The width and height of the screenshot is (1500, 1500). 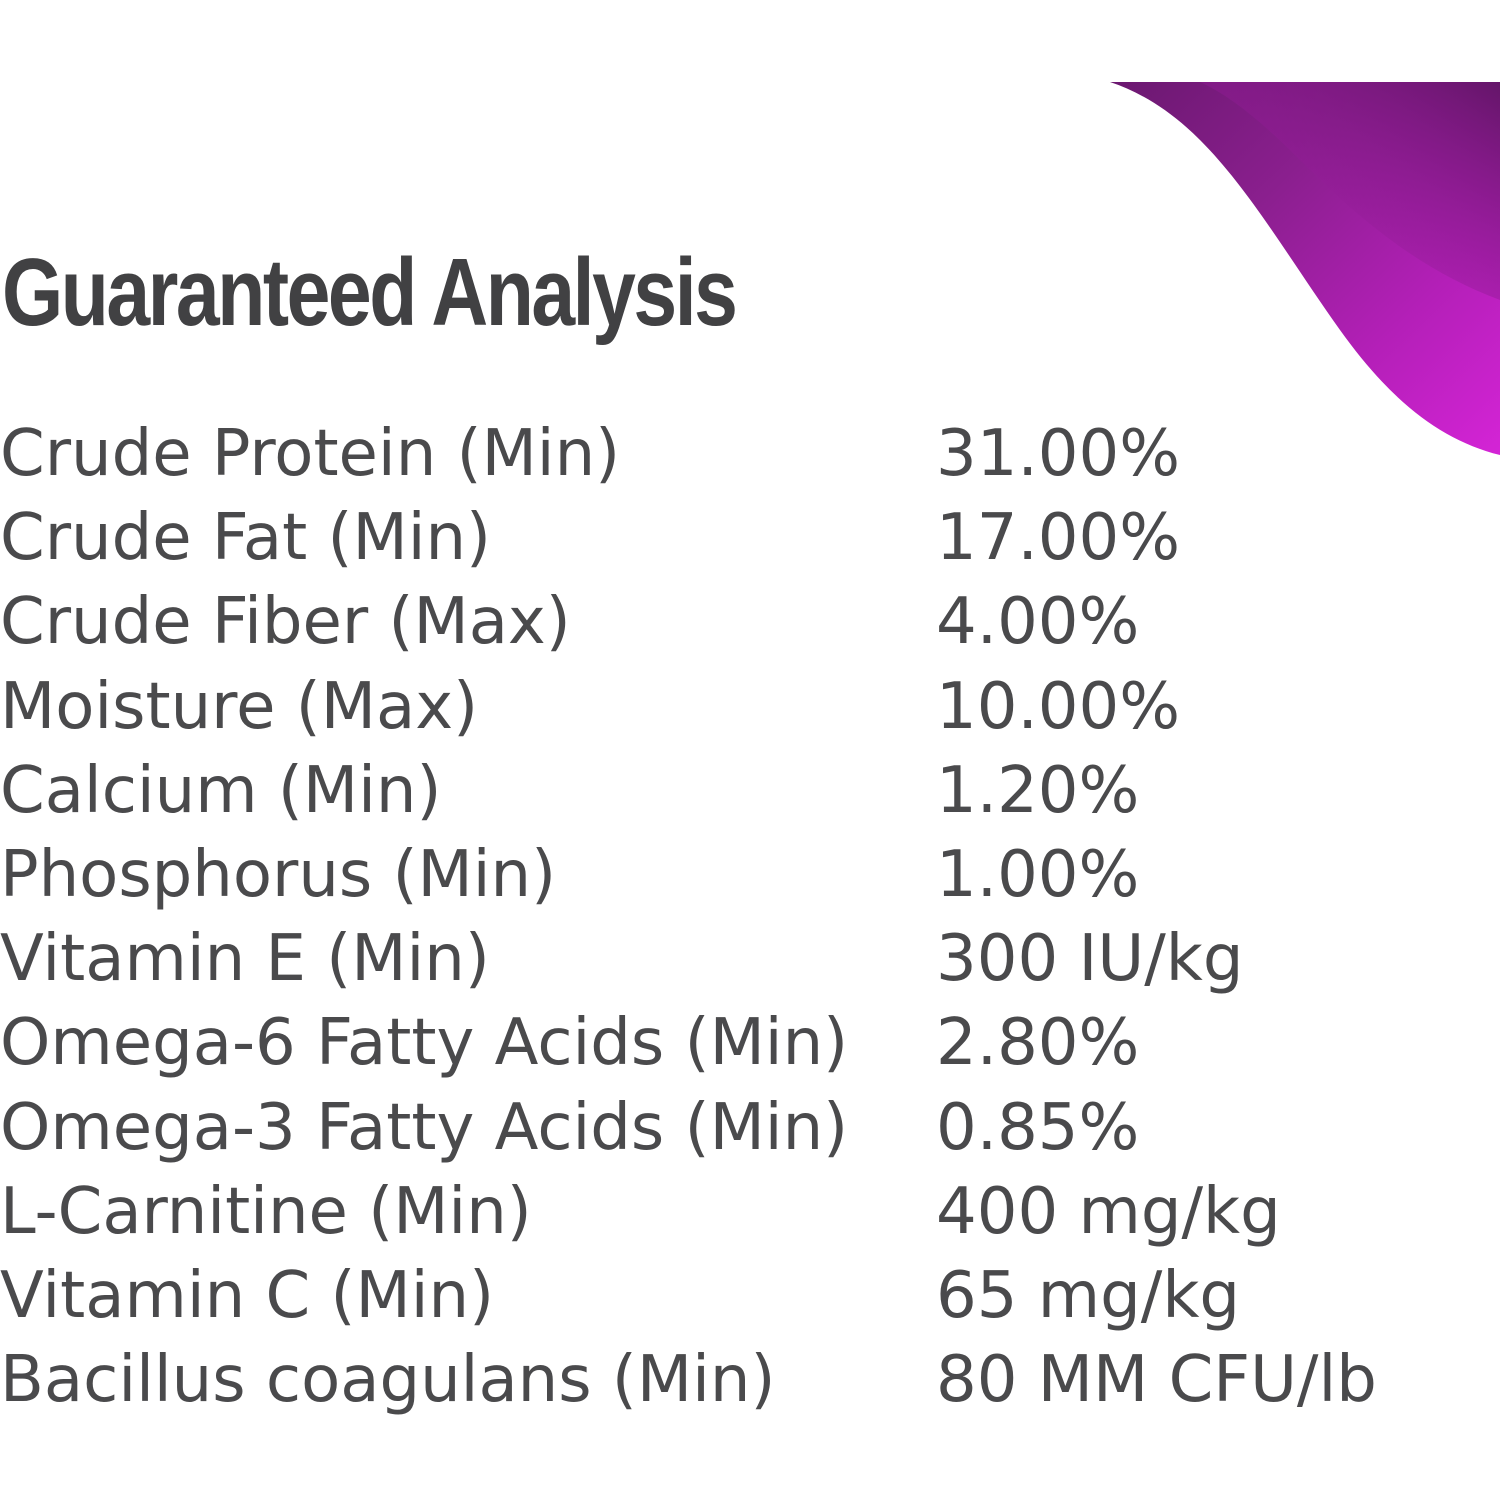 What do you see at coordinates (750, 454) in the screenshot?
I see `analysis-row: Crude Protein (Min) 31.00%` at bounding box center [750, 454].